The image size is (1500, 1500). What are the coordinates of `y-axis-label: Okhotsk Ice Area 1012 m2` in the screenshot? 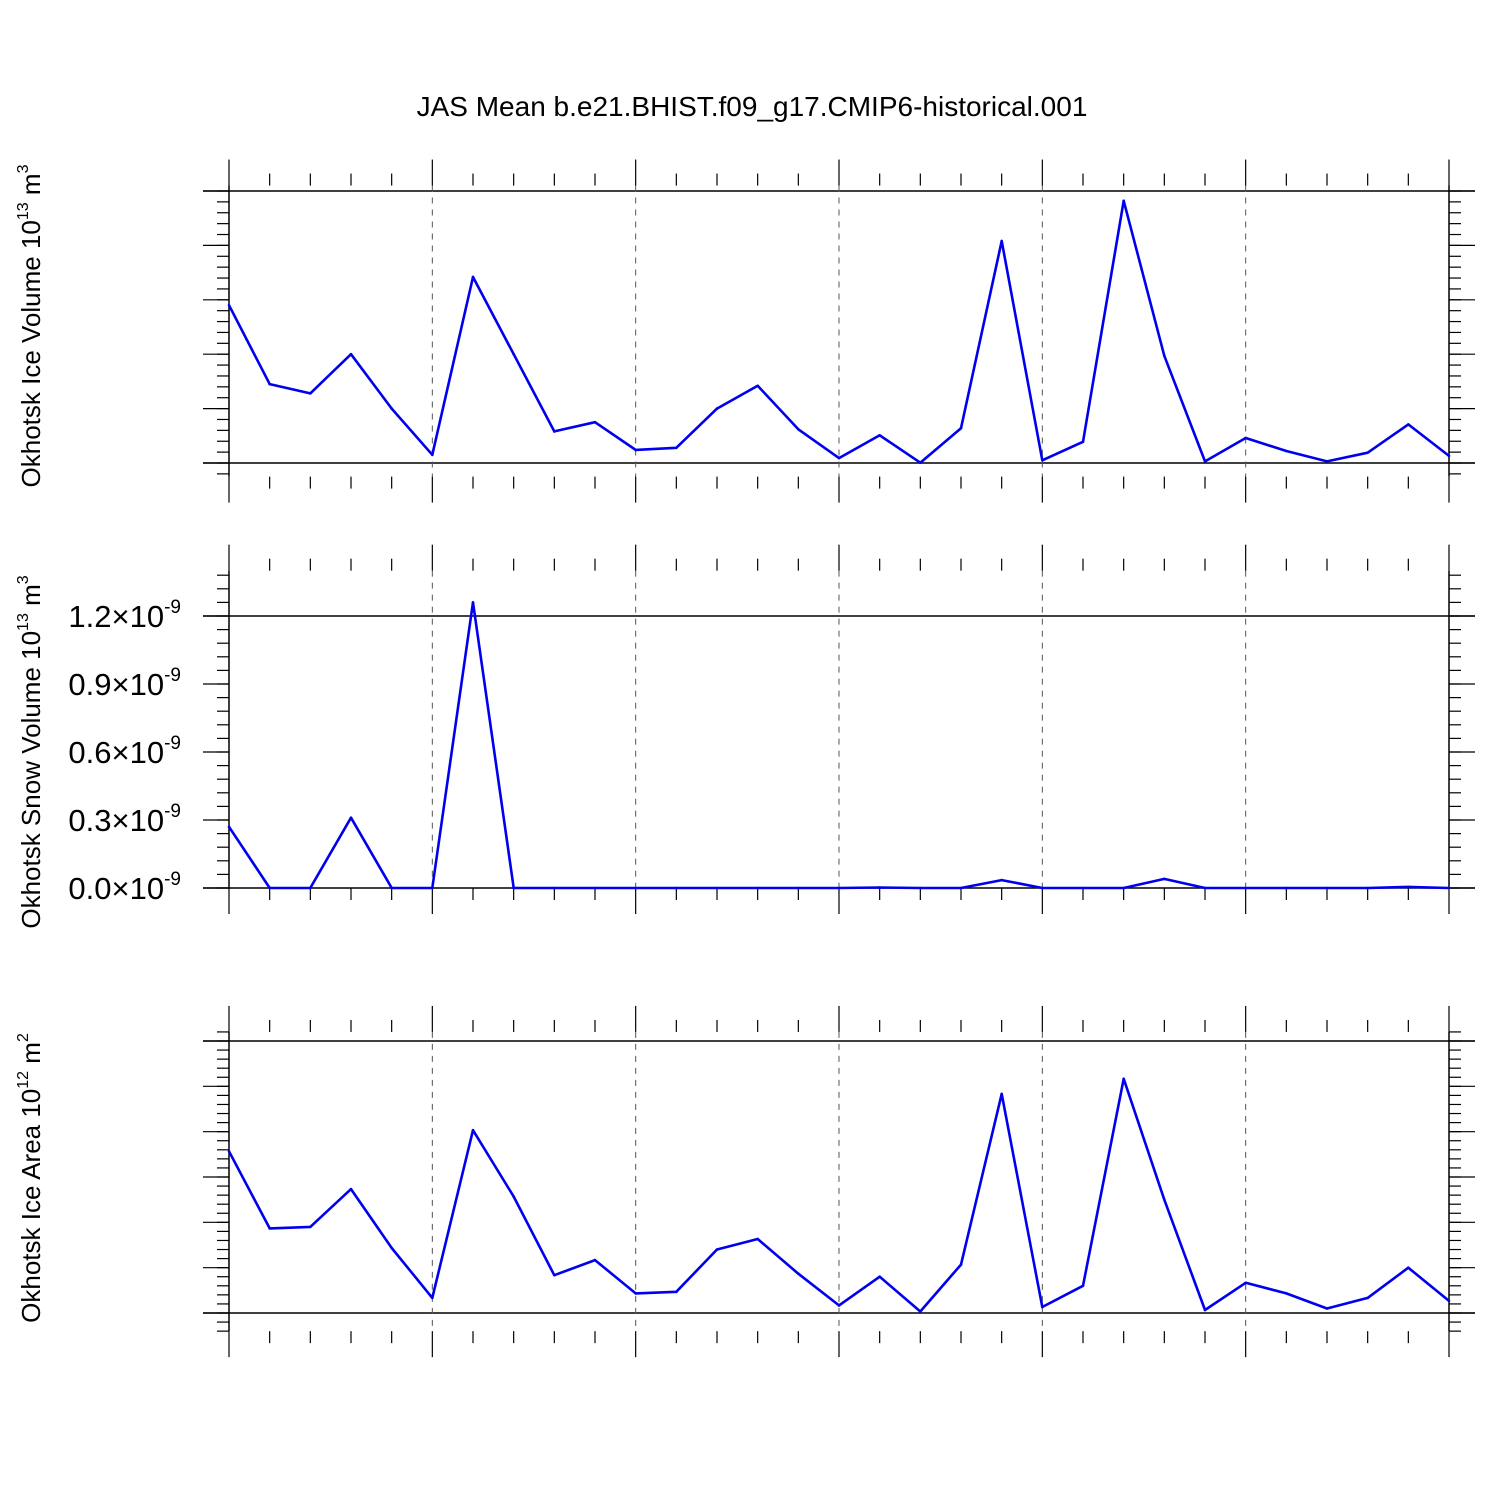 It's located at (30, 1178).